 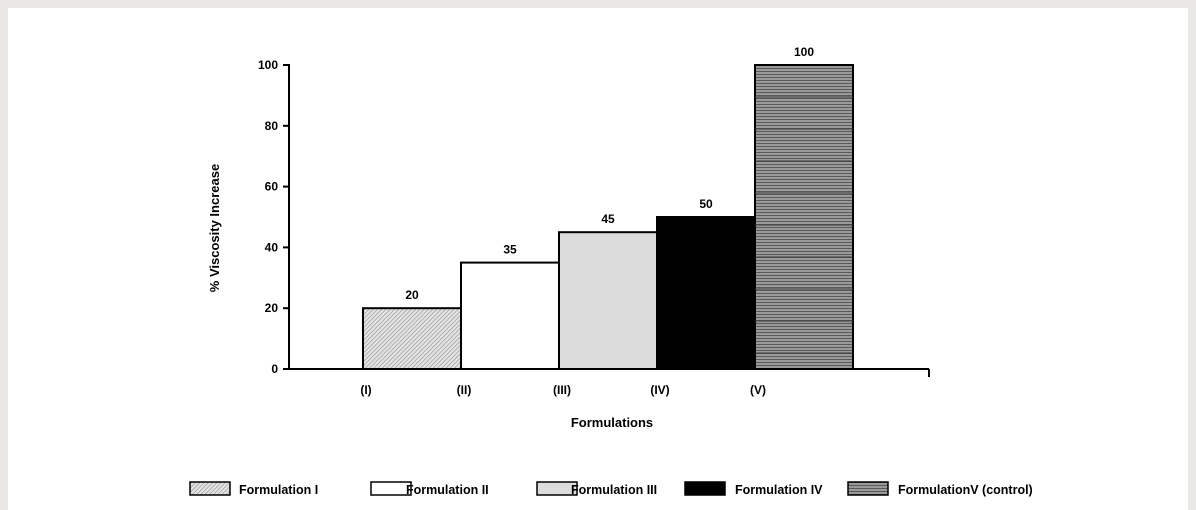 I want to click on y-tick-label-6: 100, so click(x=268, y=65).